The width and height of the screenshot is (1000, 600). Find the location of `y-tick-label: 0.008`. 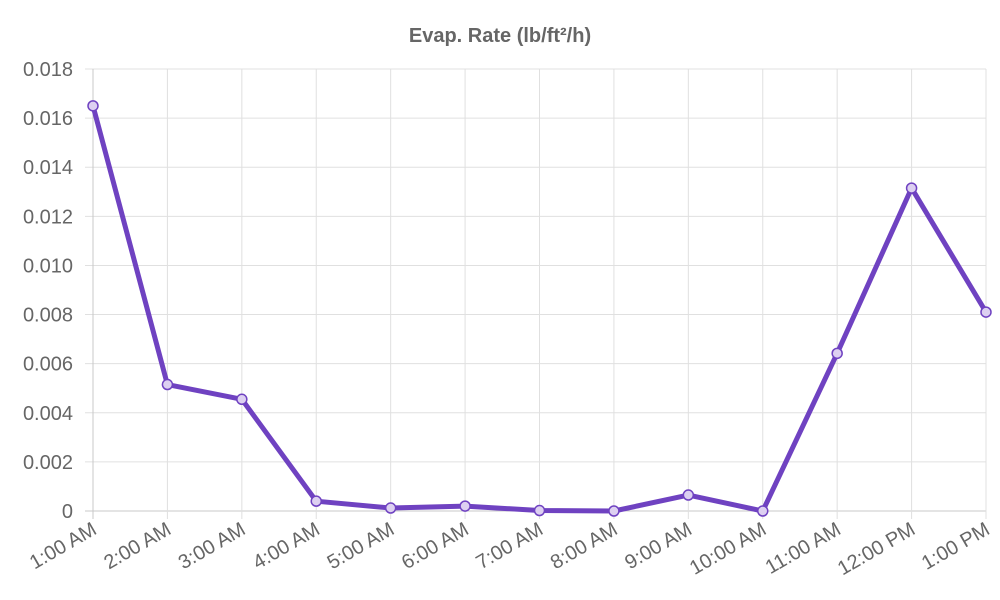

y-tick-label: 0.008 is located at coordinates (48, 316).